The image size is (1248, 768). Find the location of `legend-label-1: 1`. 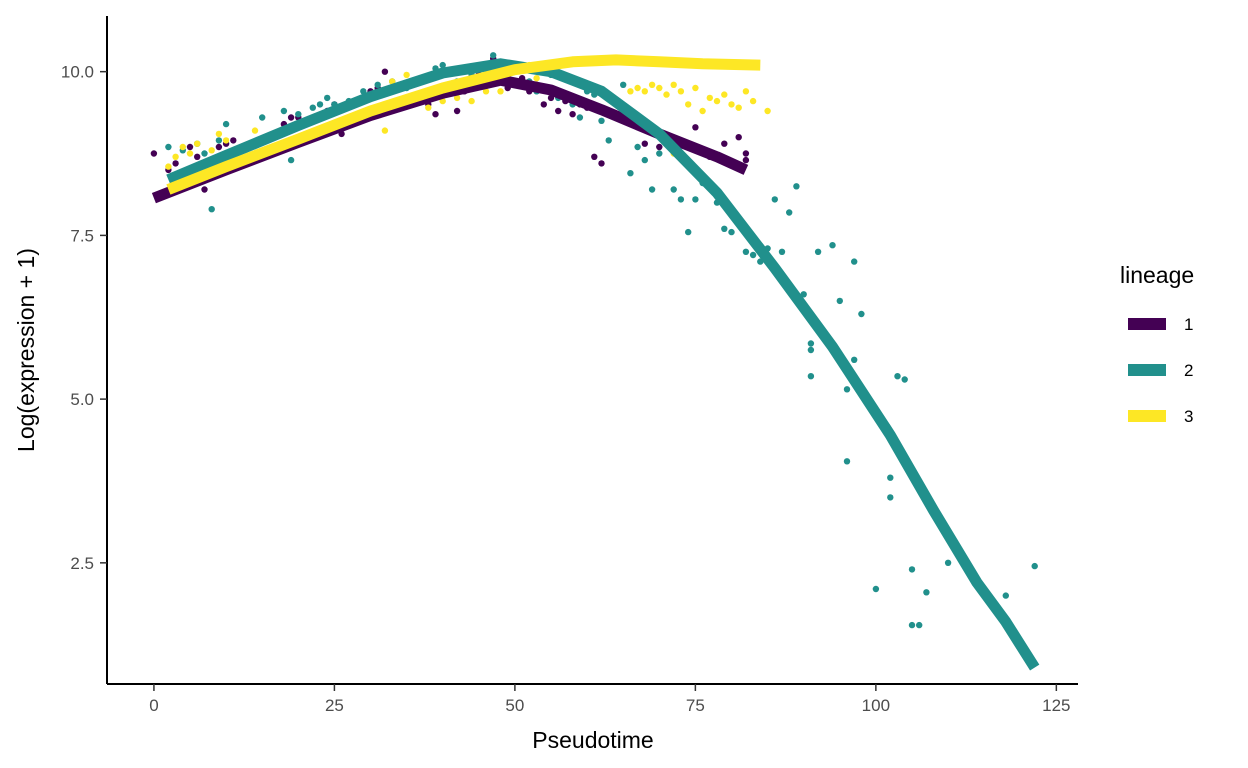

legend-label-1: 1 is located at coordinates (1188, 324).